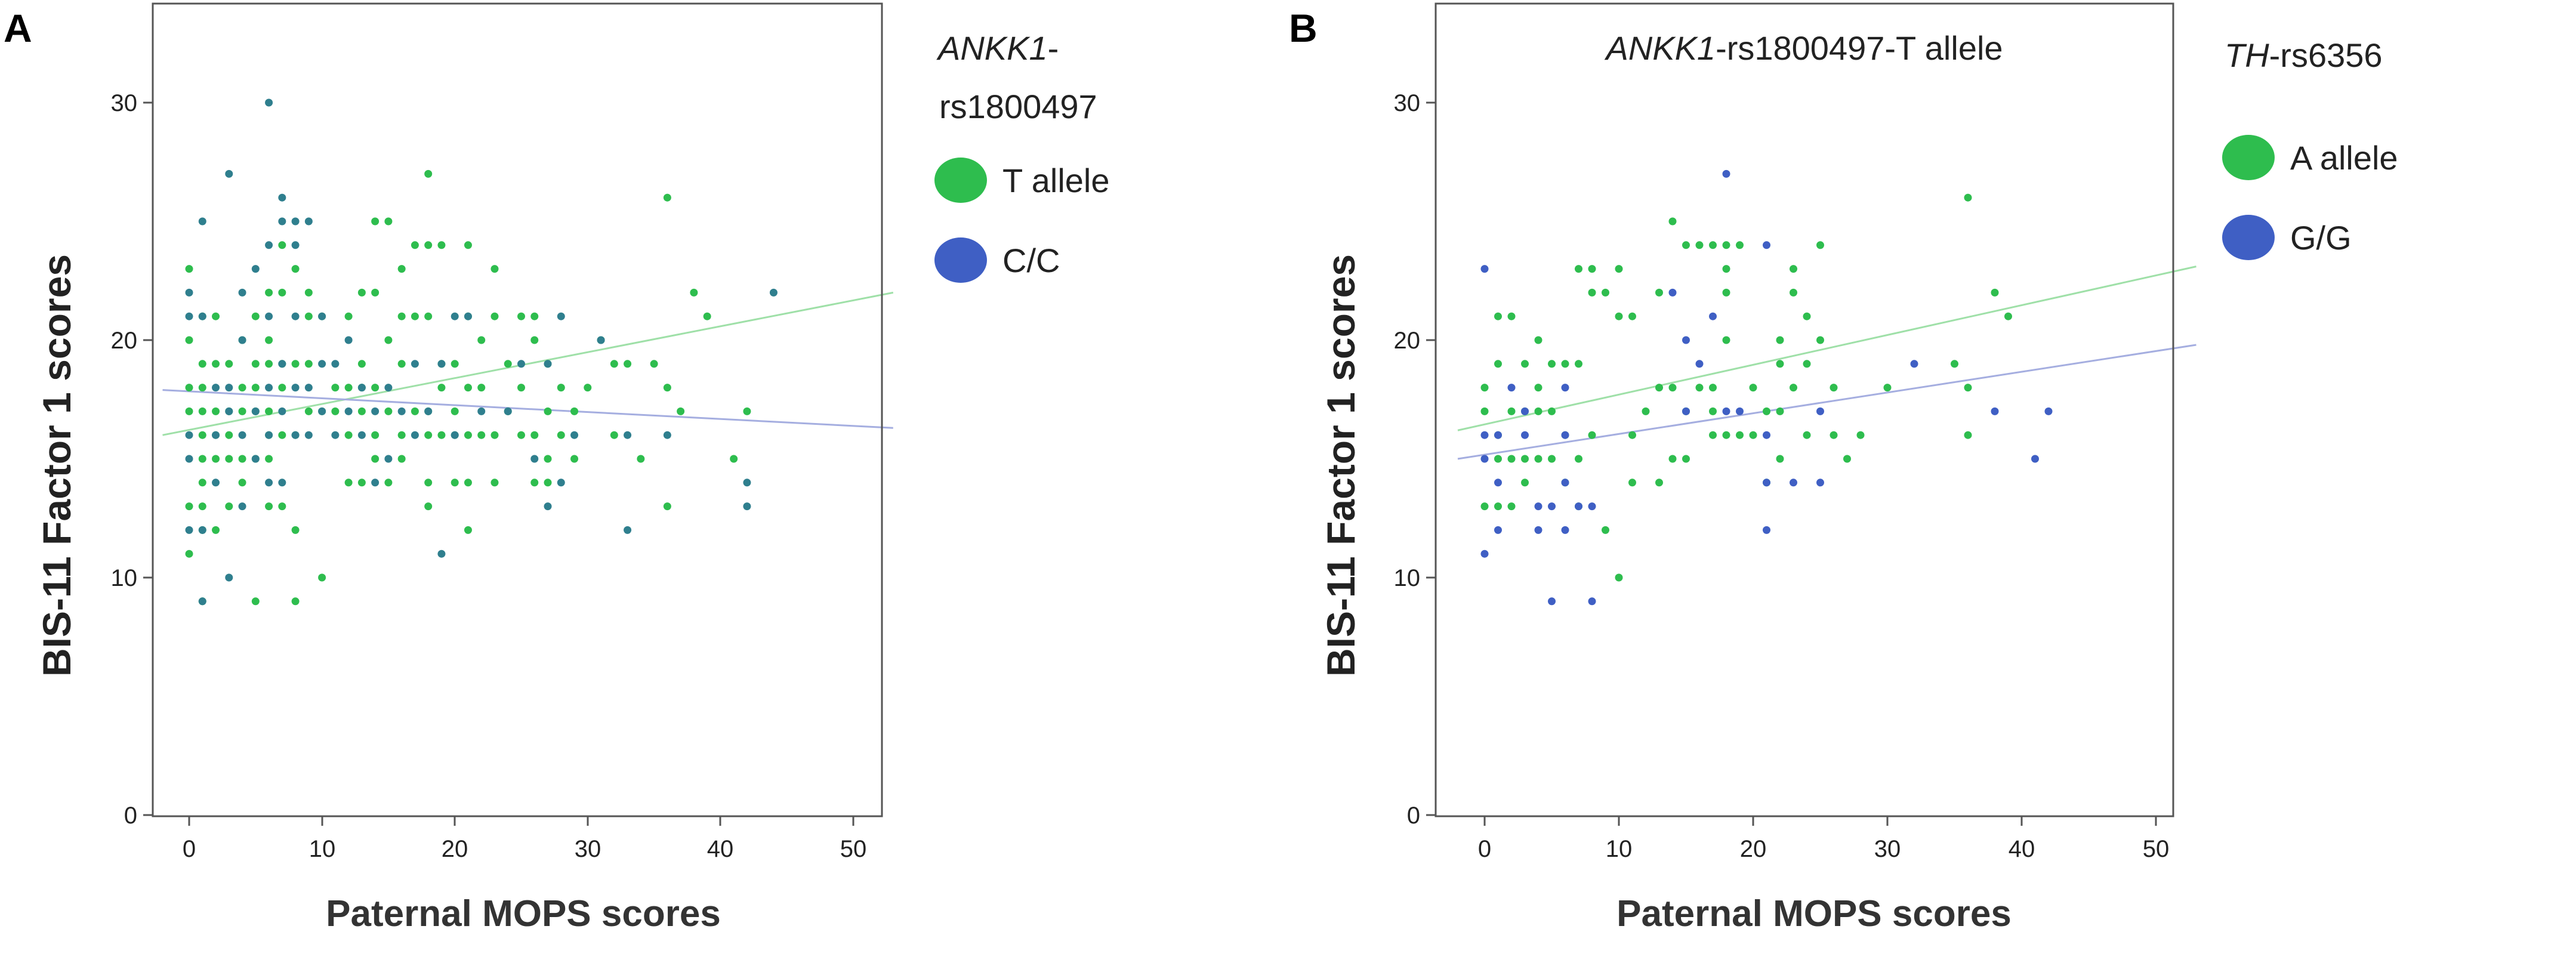 The height and width of the screenshot is (966, 2576). I want to click on plot-area-b, so click(1826, 387).